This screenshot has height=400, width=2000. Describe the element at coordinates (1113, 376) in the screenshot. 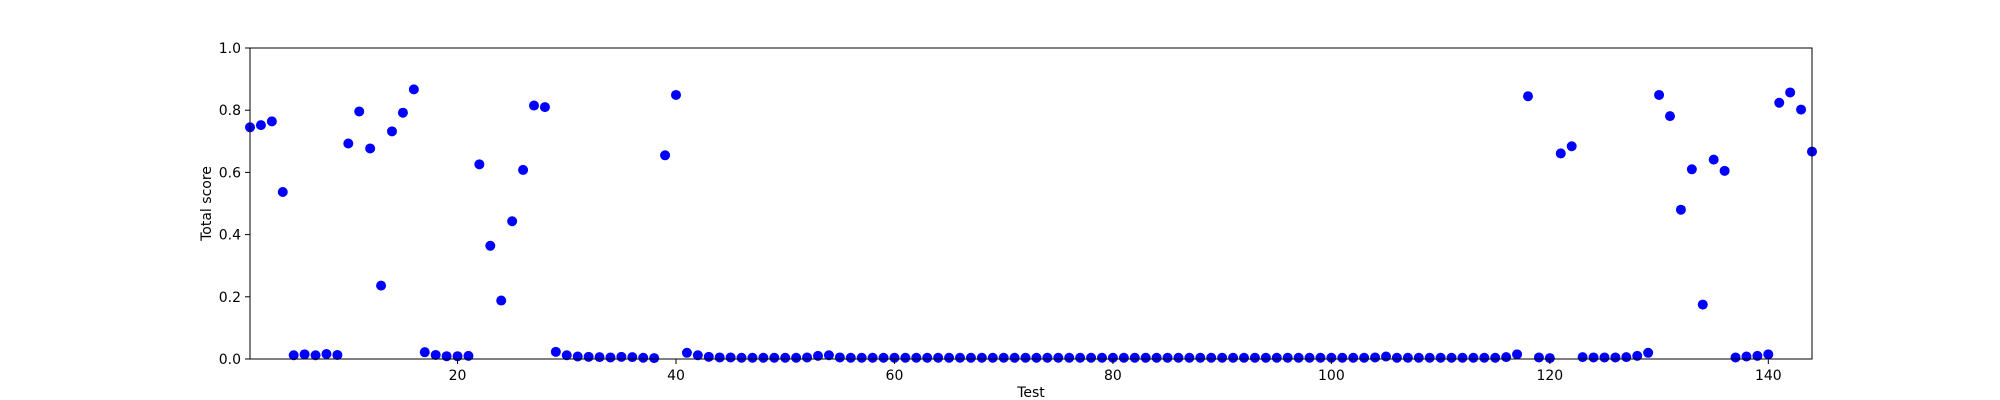

I see `x-tick-label: 80` at that location.